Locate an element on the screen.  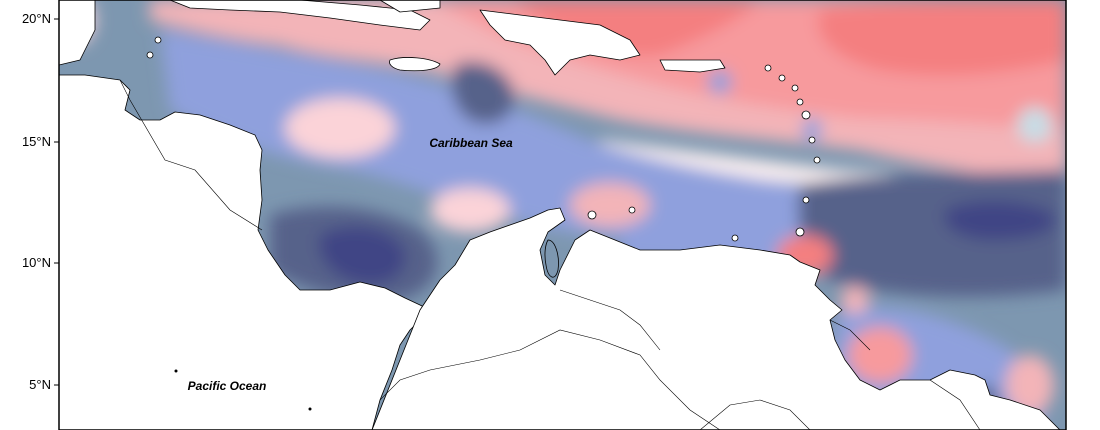
warm-core-red is located at coordinates (635, 28).